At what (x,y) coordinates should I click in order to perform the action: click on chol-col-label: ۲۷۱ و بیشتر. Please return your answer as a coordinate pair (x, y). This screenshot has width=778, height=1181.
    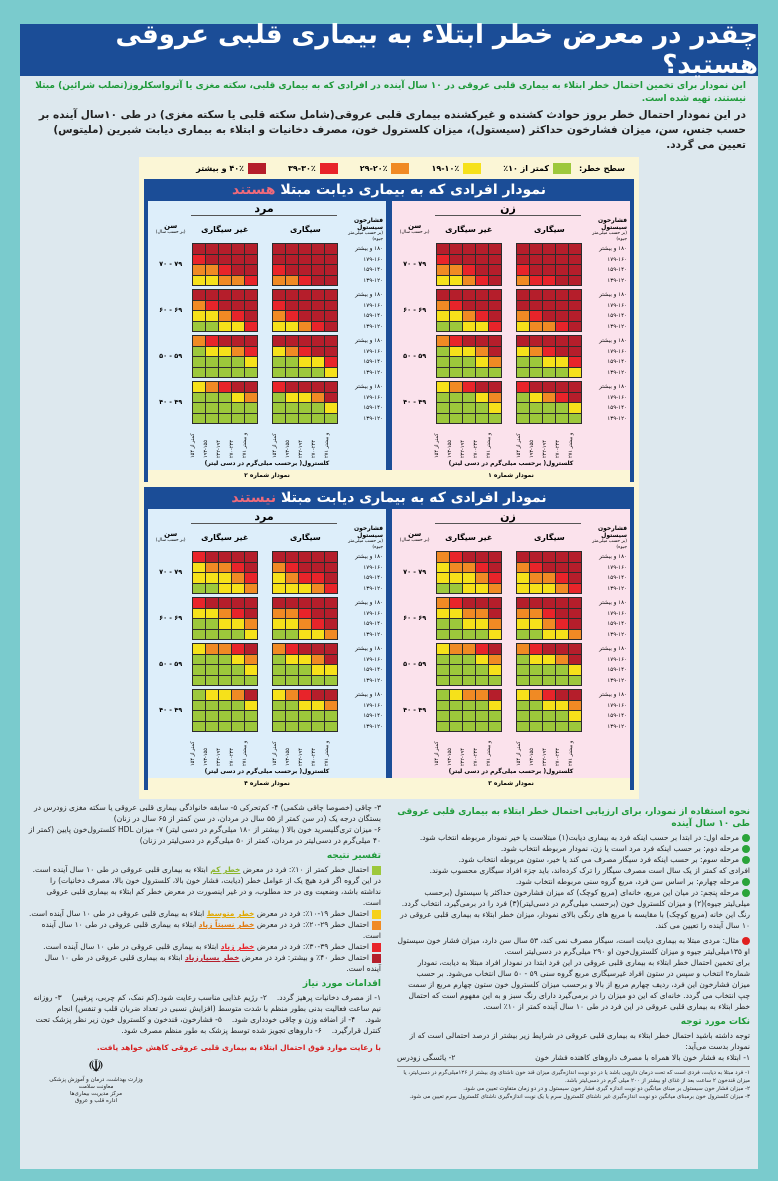
    Looking at the image, I should click on (327, 445).